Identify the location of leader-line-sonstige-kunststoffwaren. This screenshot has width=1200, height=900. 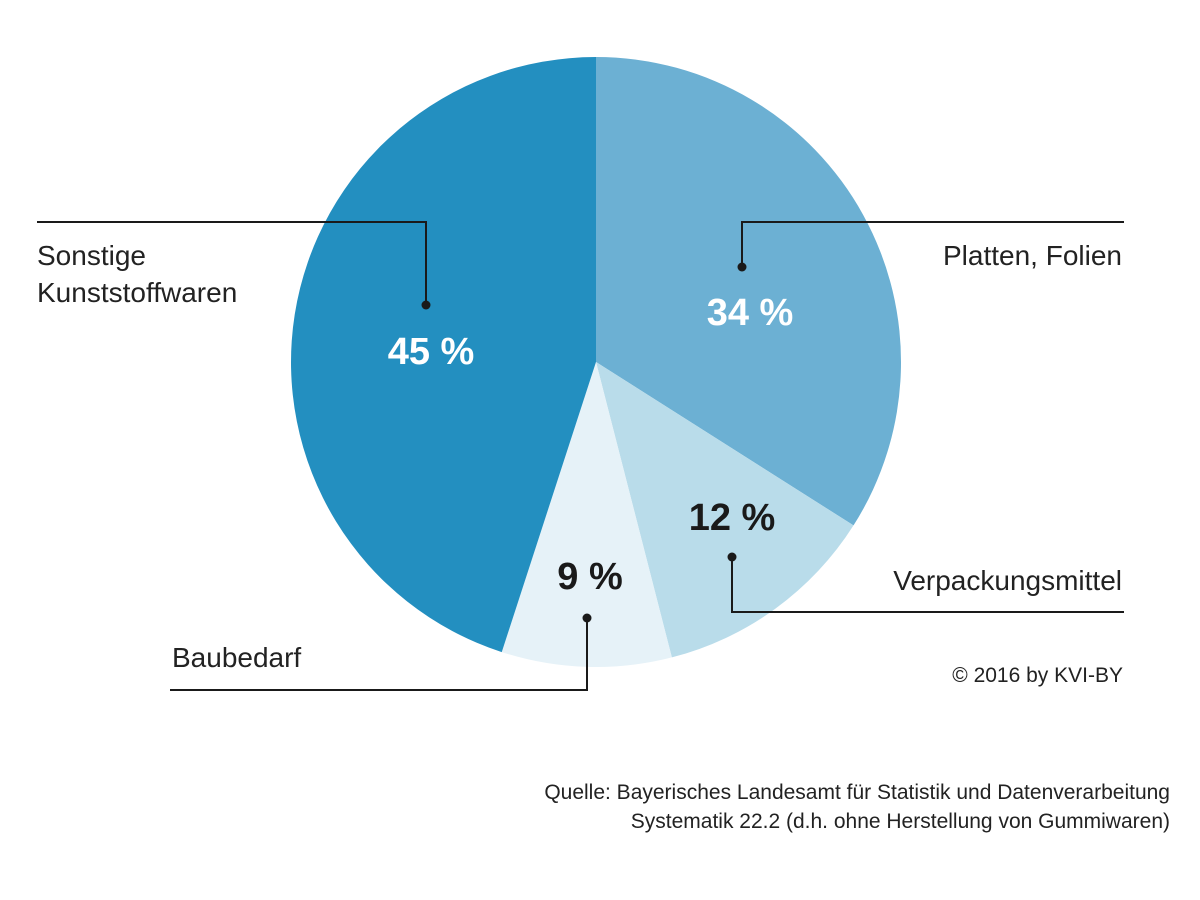
(232, 263).